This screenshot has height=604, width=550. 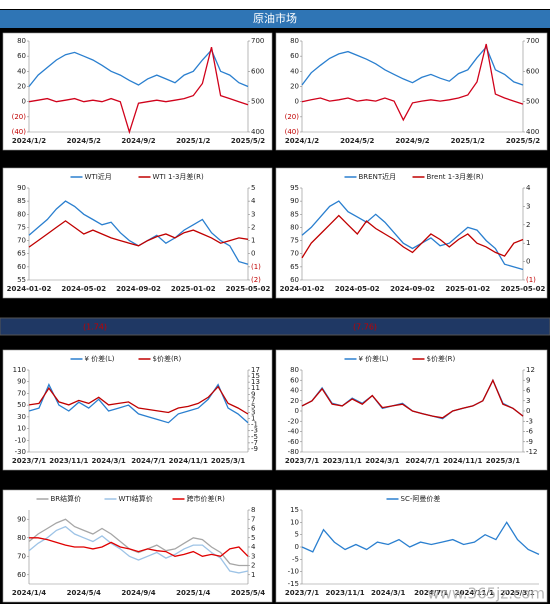 I want to click on legend-label: Brent 1-3月差(R), so click(x=455, y=176).